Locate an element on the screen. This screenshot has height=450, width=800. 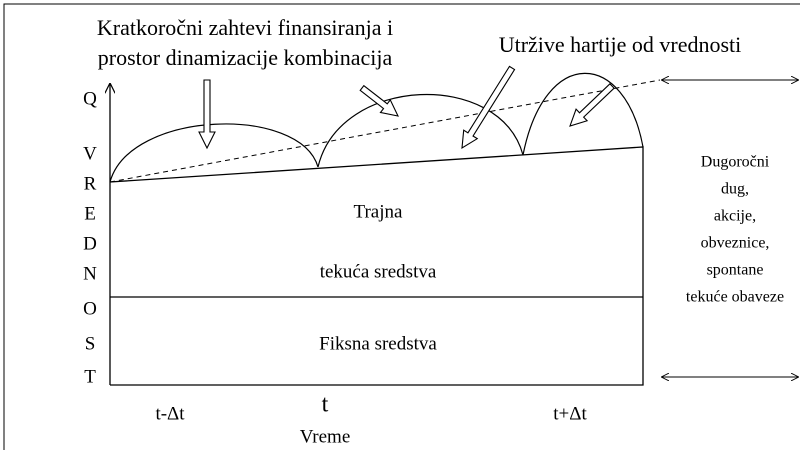
financing-label: Dugoročni is located at coordinates (735, 162).